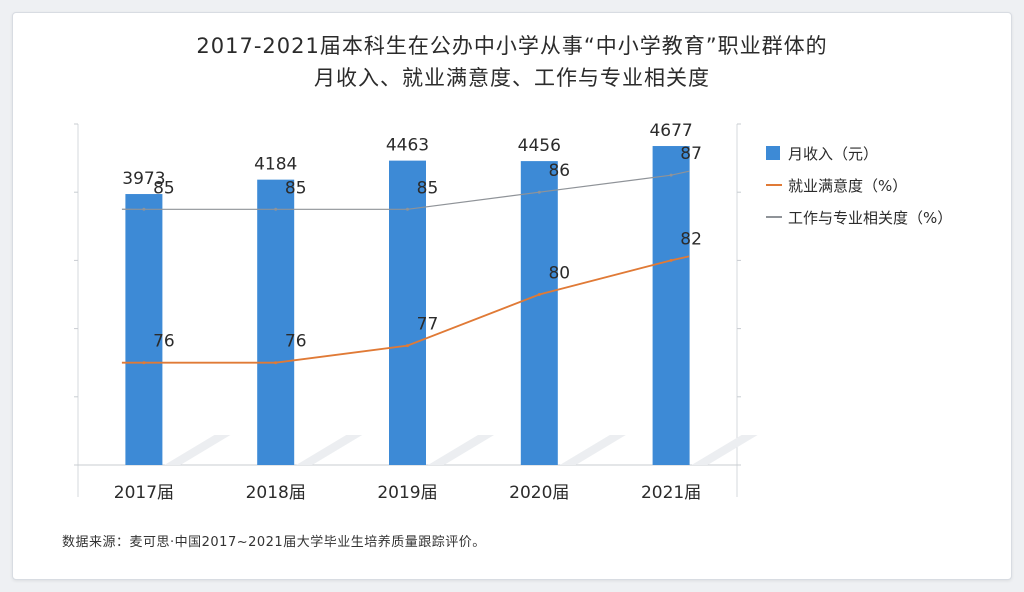 The image size is (1024, 592). Describe the element at coordinates (671, 493) in the screenshot. I see `x-tick-label: 2021届` at that location.